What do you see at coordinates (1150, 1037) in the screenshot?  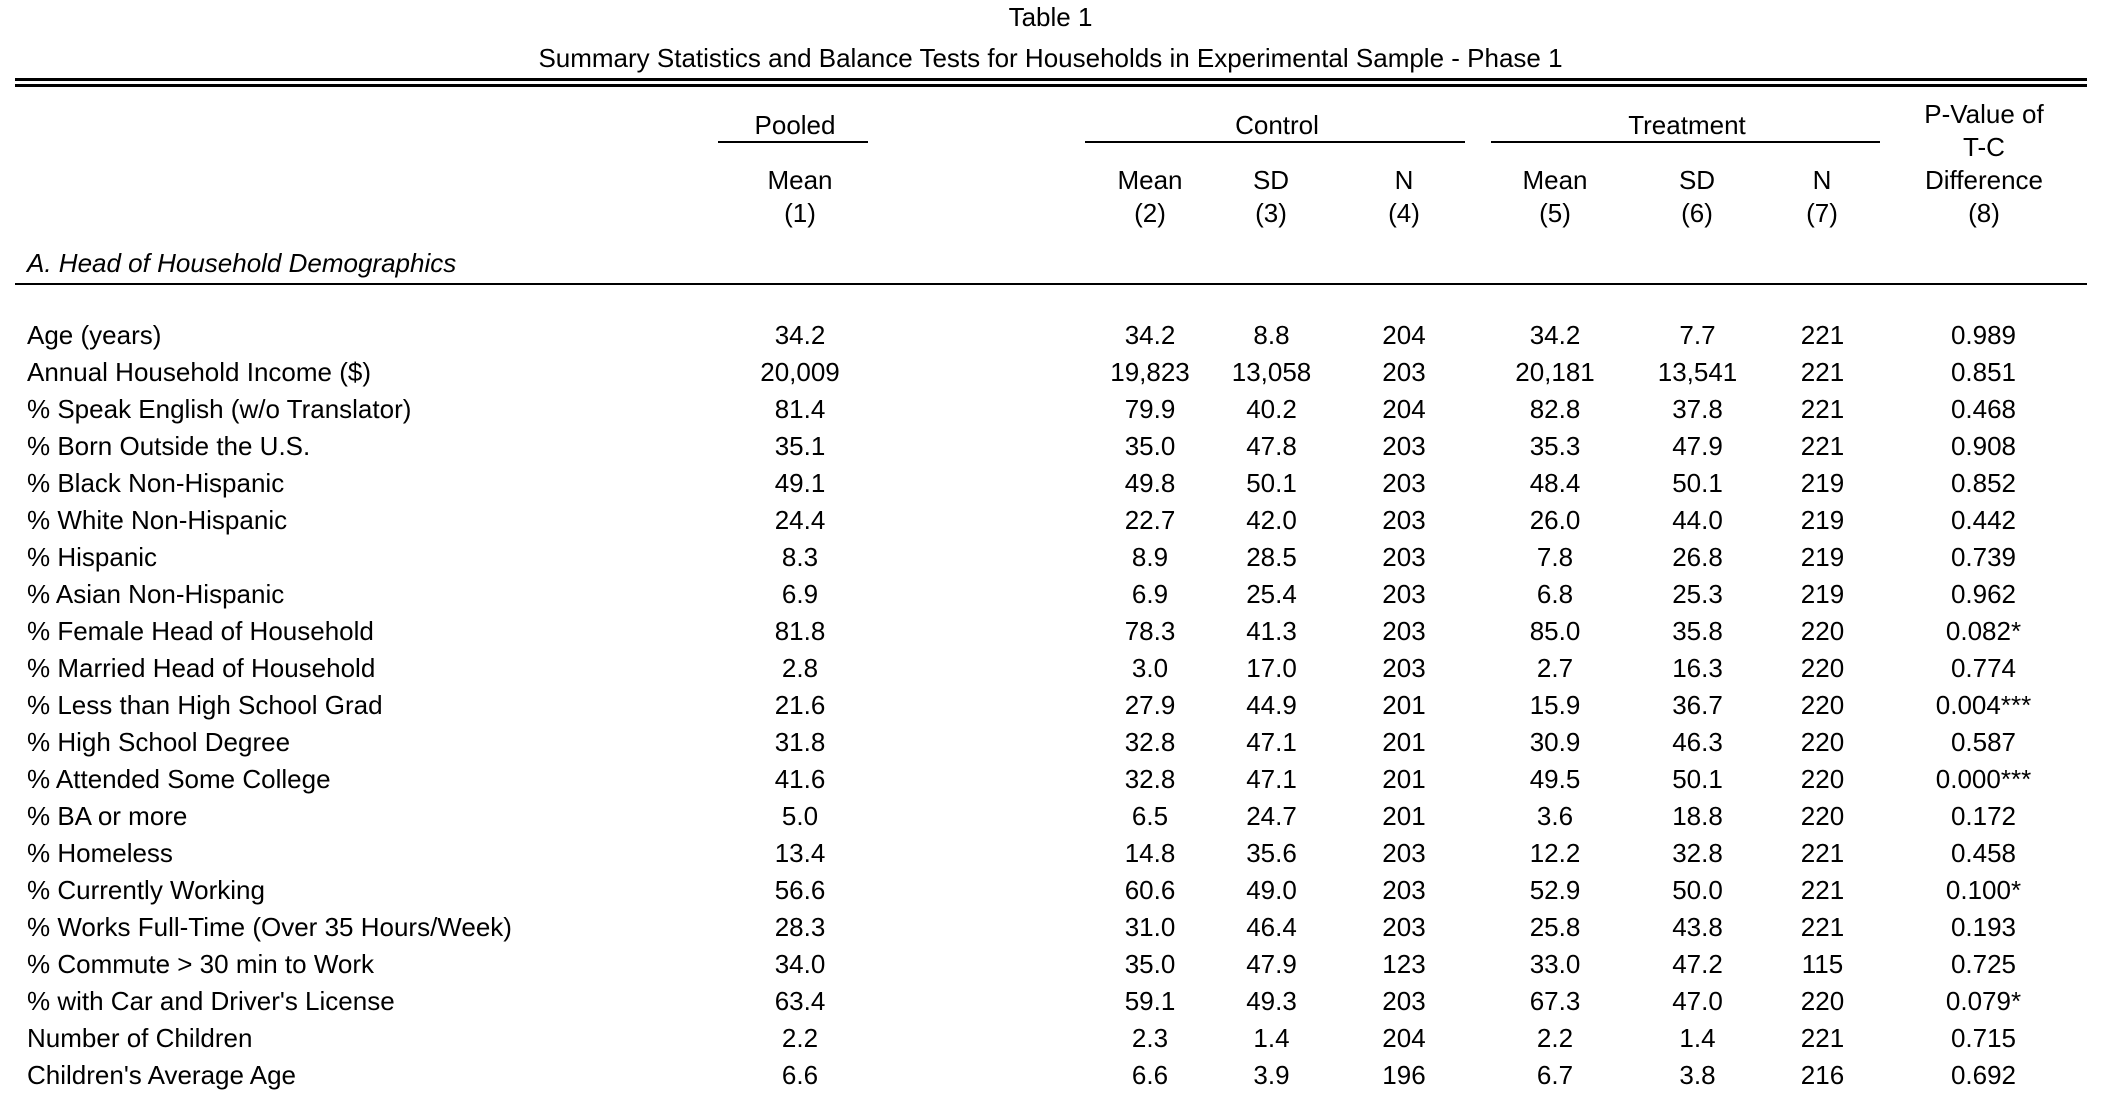 I see `control-mean-cell: 2.3` at bounding box center [1150, 1037].